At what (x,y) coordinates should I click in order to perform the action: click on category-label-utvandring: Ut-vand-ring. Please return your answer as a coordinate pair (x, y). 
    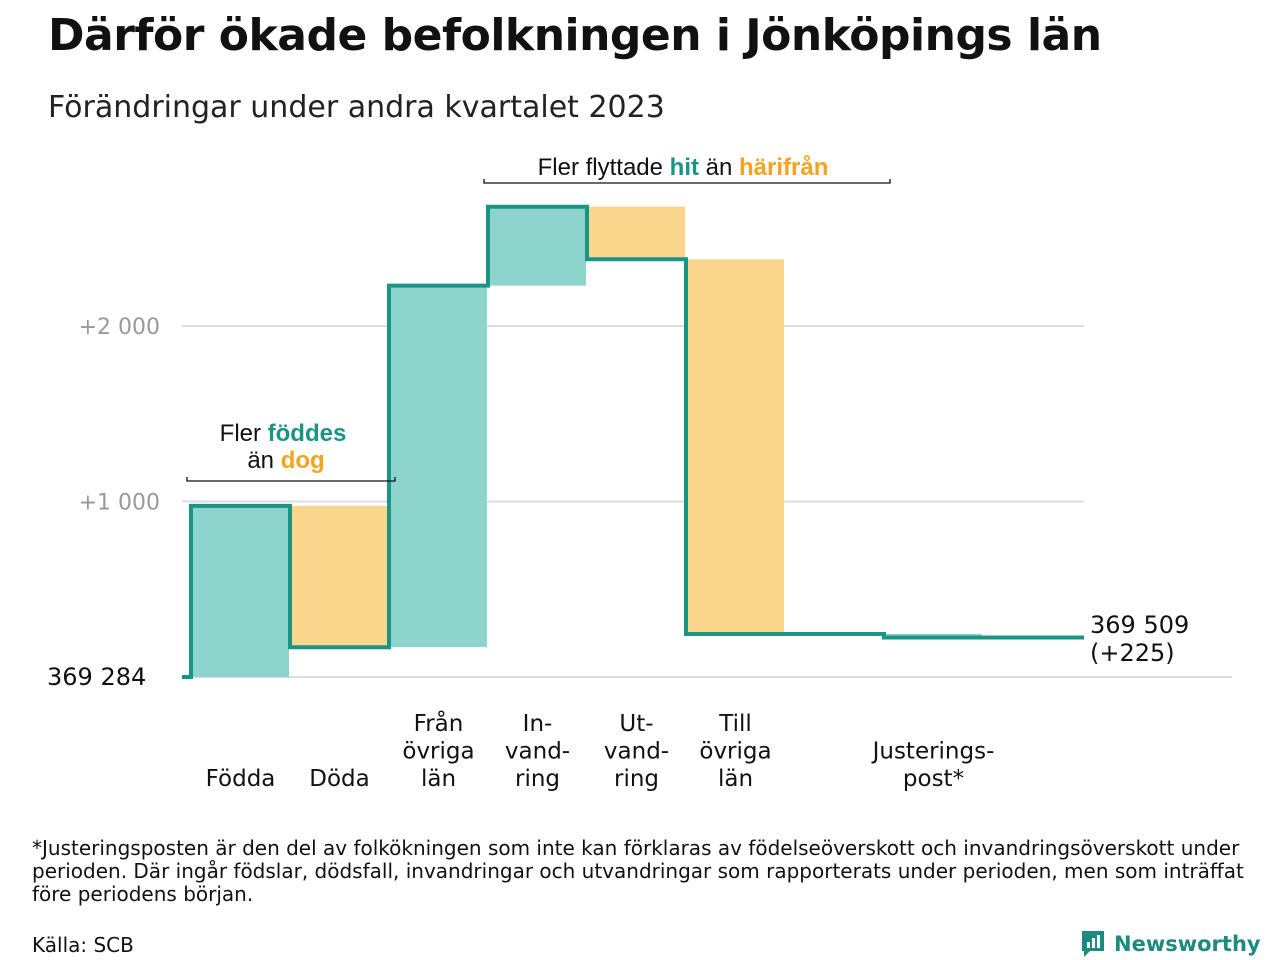
    Looking at the image, I should click on (636, 751).